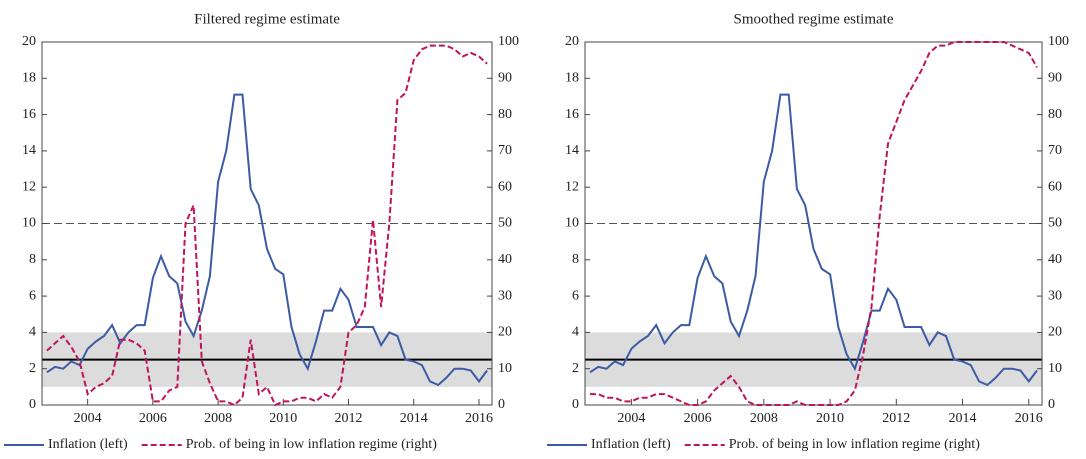  I want to click on chart-title: Filtered regime estimate, so click(267, 19).